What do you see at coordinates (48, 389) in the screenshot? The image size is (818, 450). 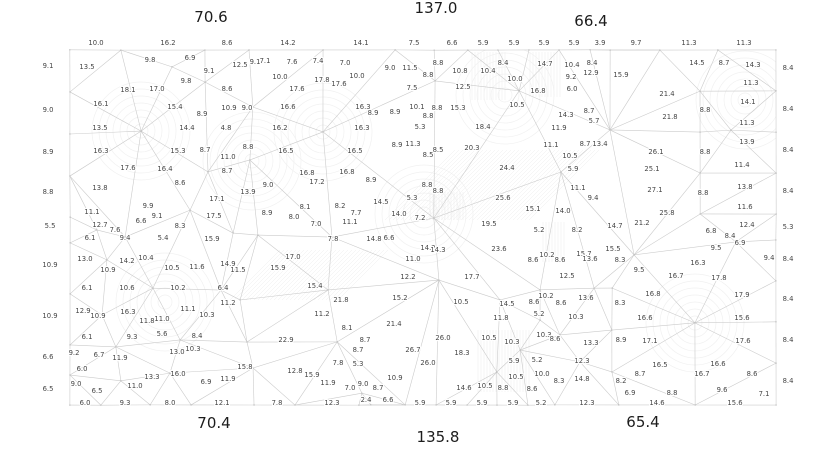 I see `edge-length-label: 6.5` at bounding box center [48, 389].